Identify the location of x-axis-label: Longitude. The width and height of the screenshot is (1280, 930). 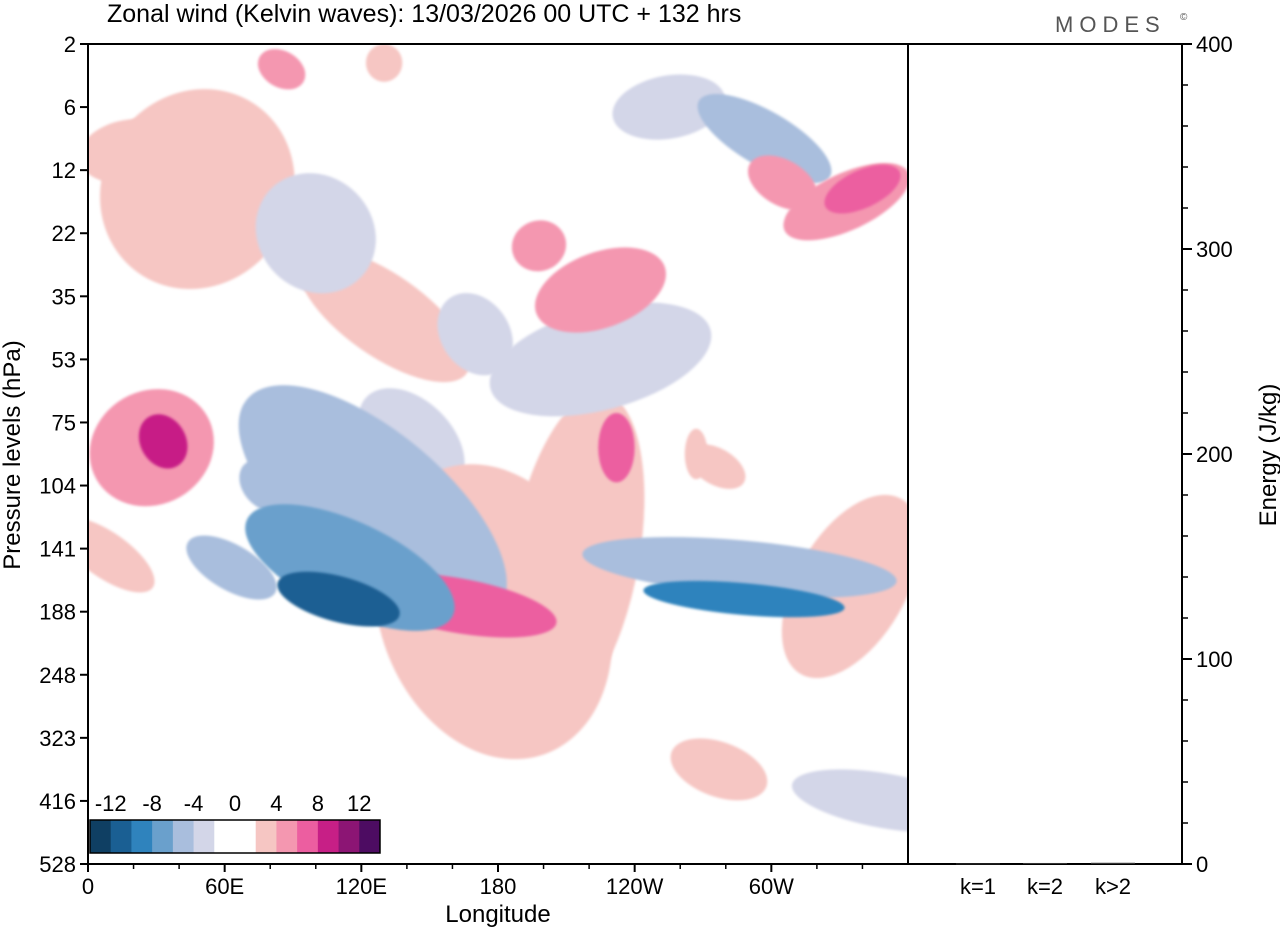
(497, 914).